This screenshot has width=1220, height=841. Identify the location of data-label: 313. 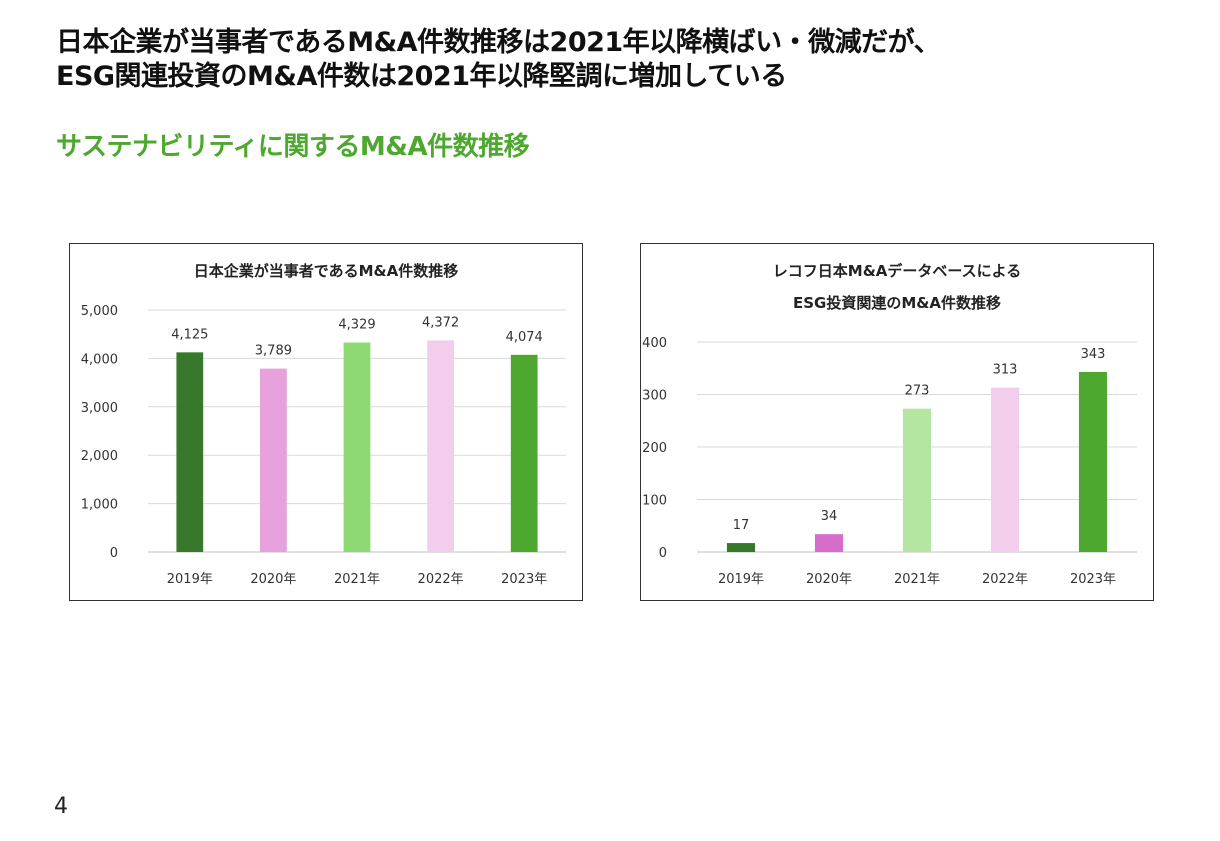
(1005, 370).